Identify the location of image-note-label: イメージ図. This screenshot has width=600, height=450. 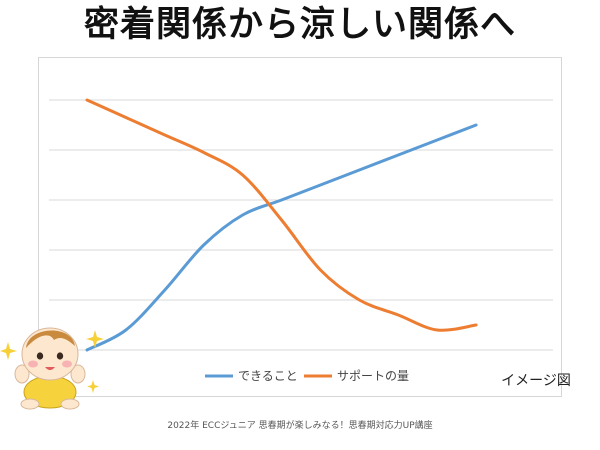
(536, 381).